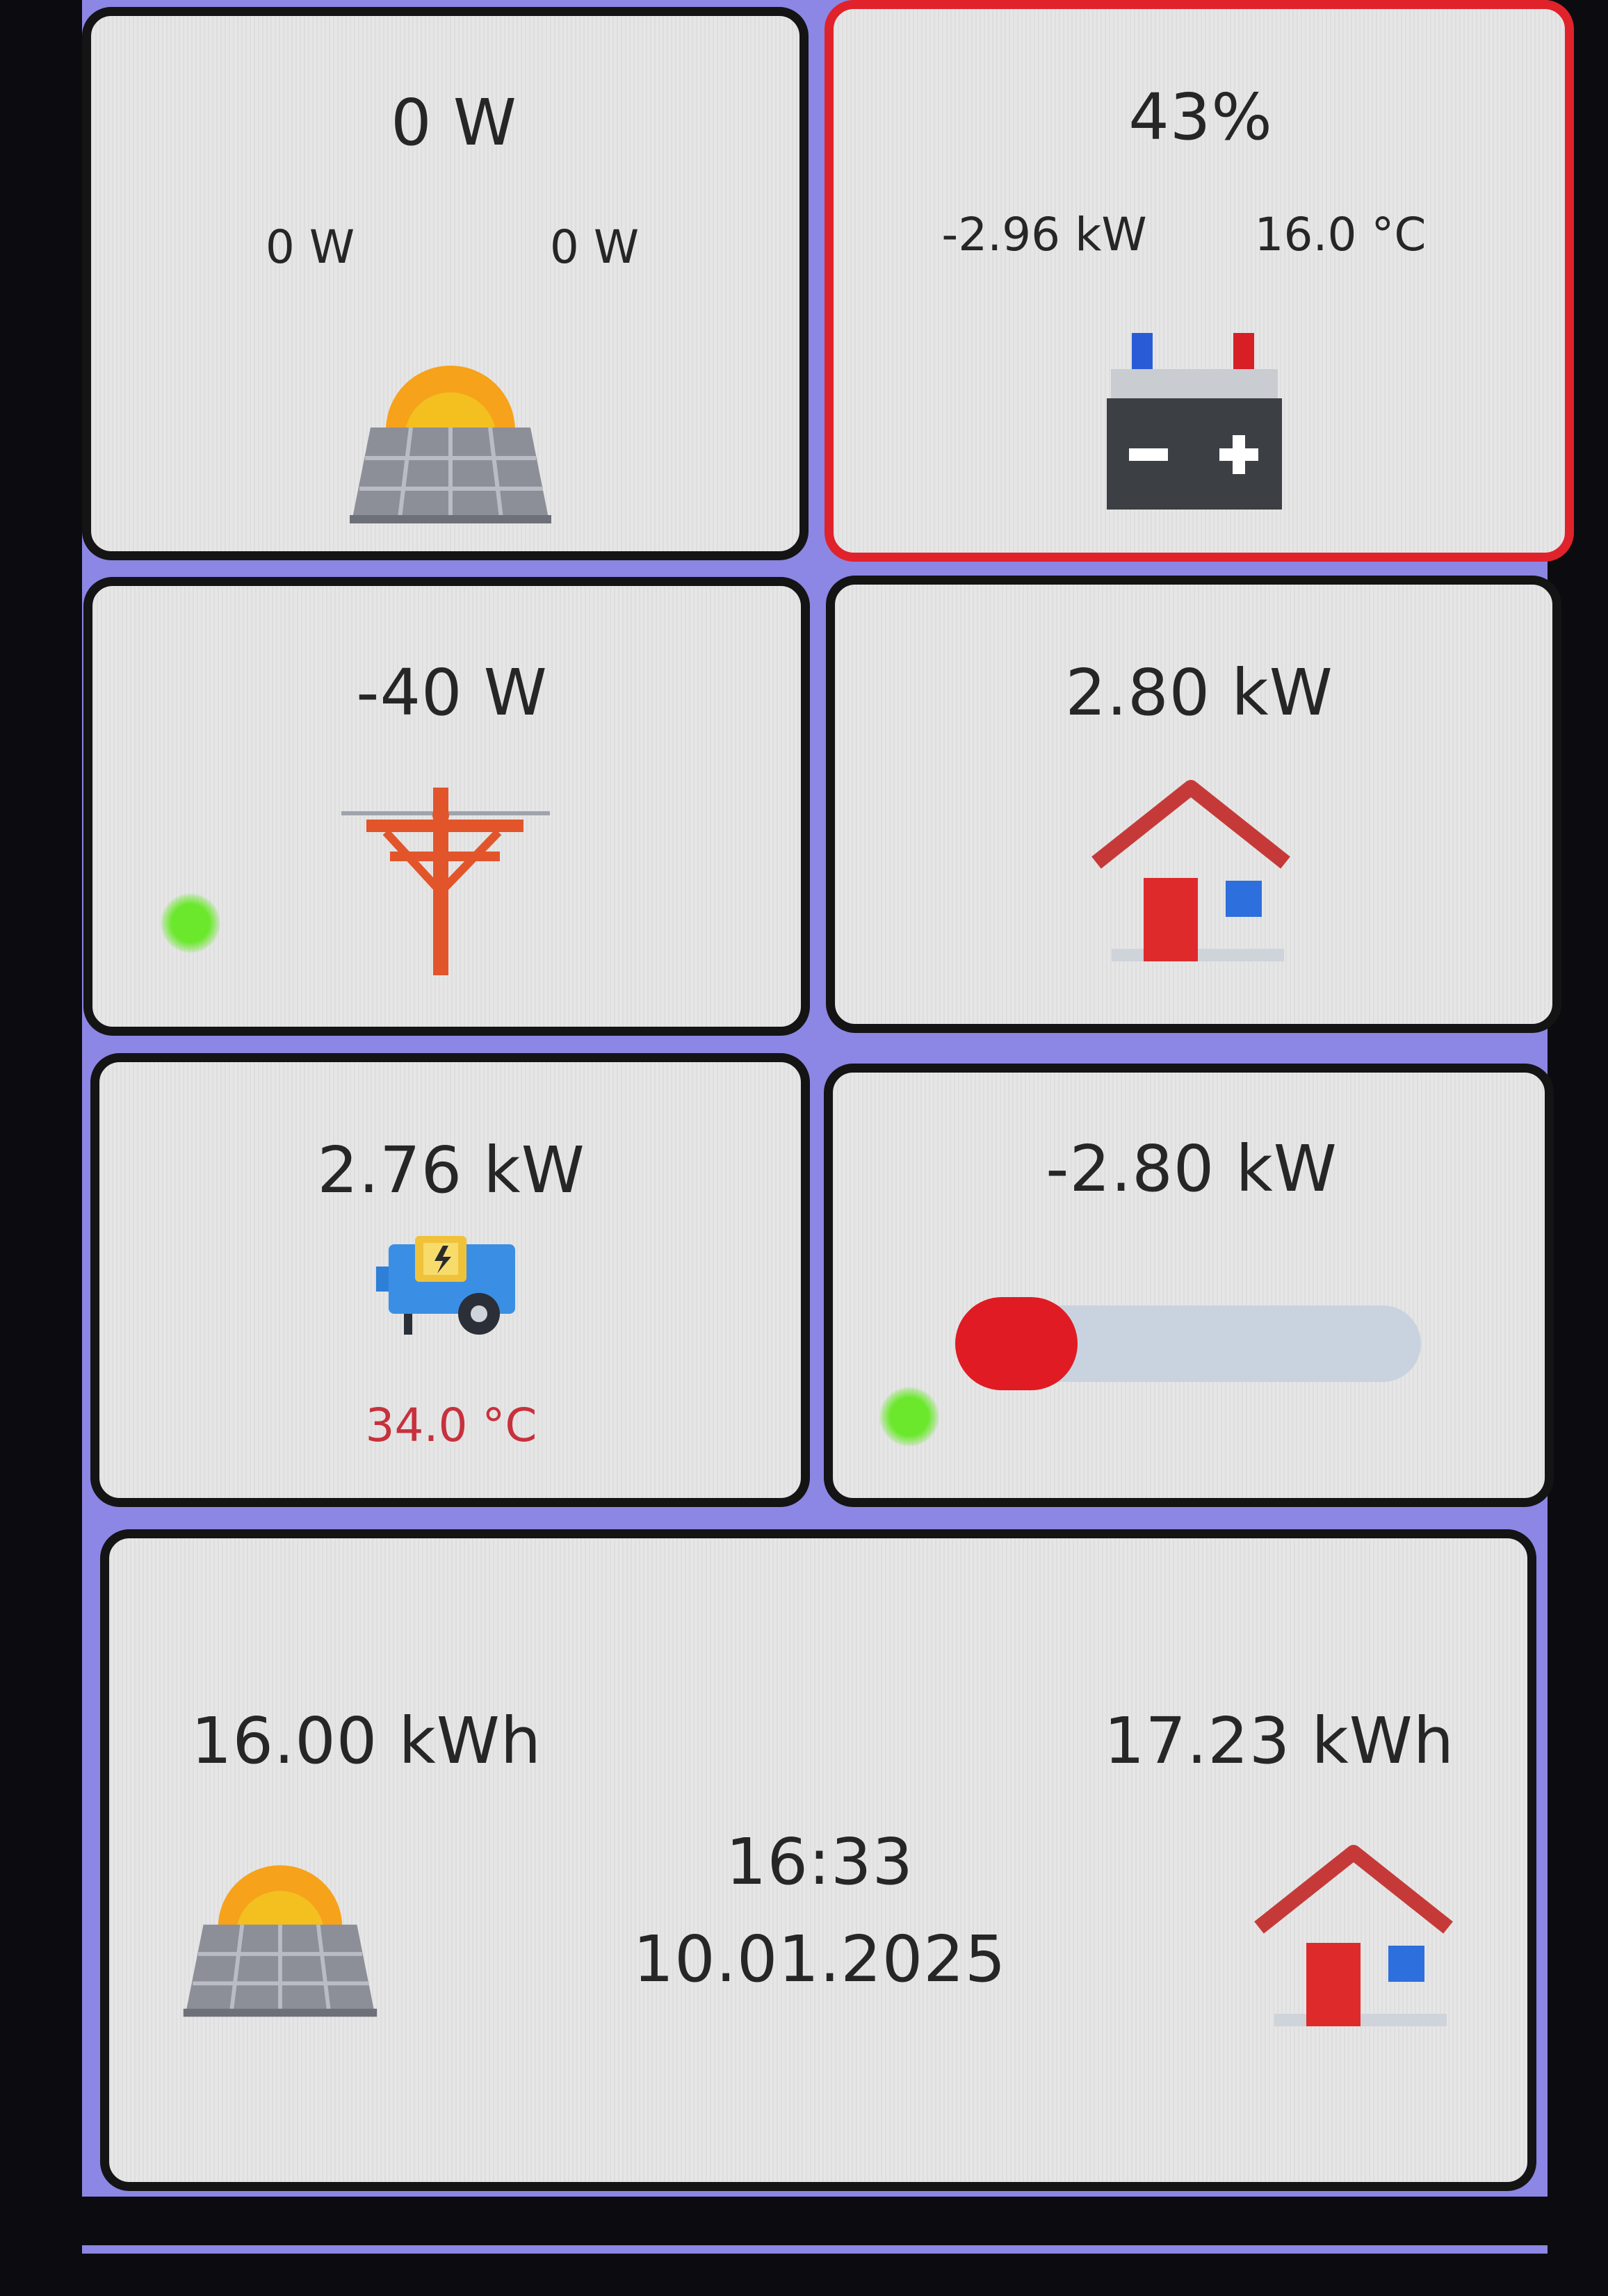  Describe the element at coordinates (820, 1959) in the screenshot. I see `clock-date: 10.01.2025` at that location.